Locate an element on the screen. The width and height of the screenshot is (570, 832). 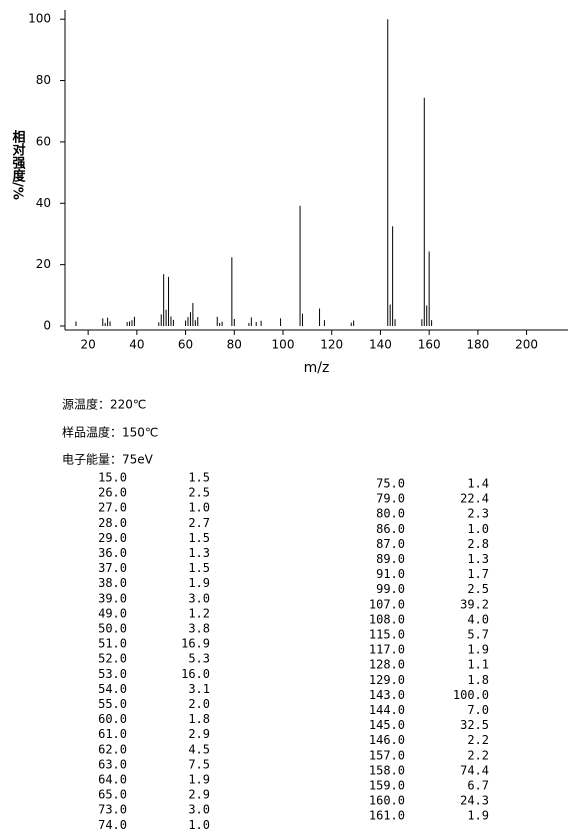
y-tick-label: 20 is located at coordinates (43, 264).